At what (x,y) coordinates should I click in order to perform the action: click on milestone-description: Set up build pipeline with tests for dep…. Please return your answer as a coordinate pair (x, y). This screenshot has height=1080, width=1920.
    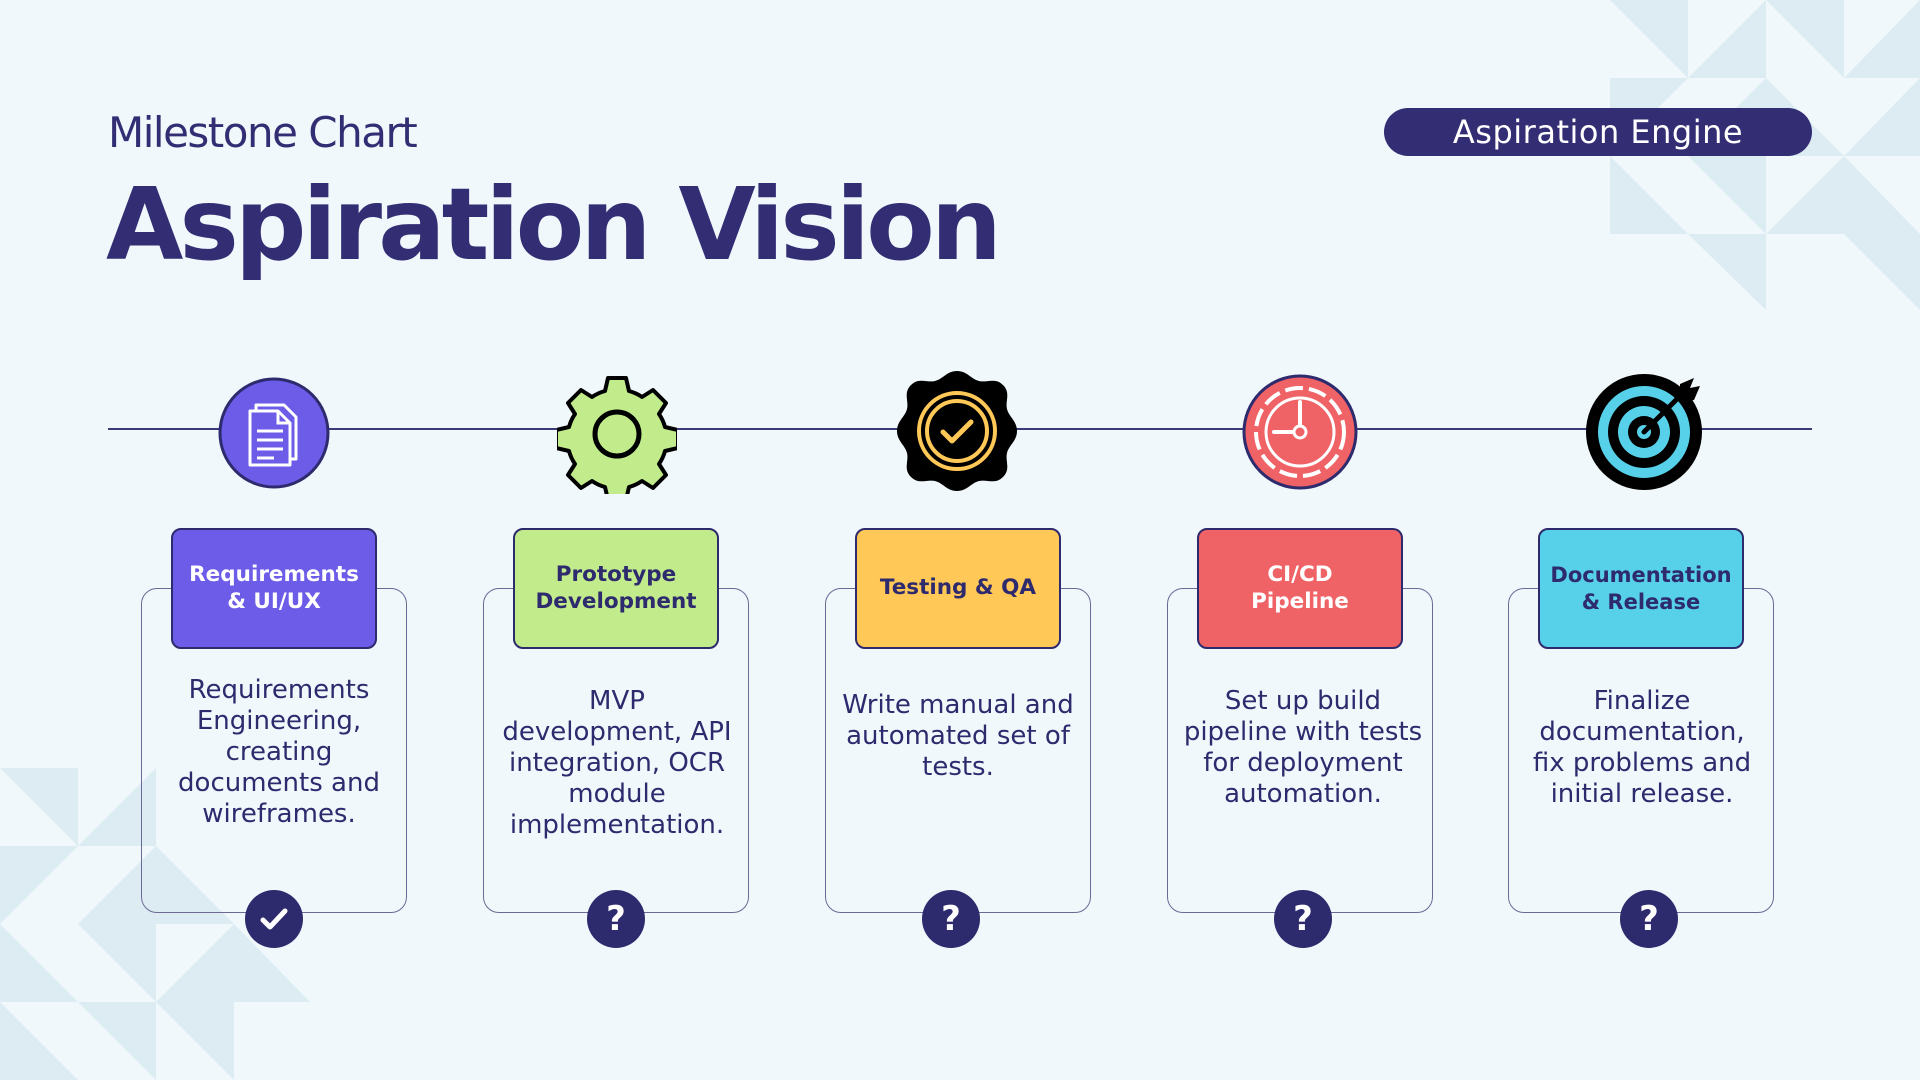
    Looking at the image, I should click on (1303, 747).